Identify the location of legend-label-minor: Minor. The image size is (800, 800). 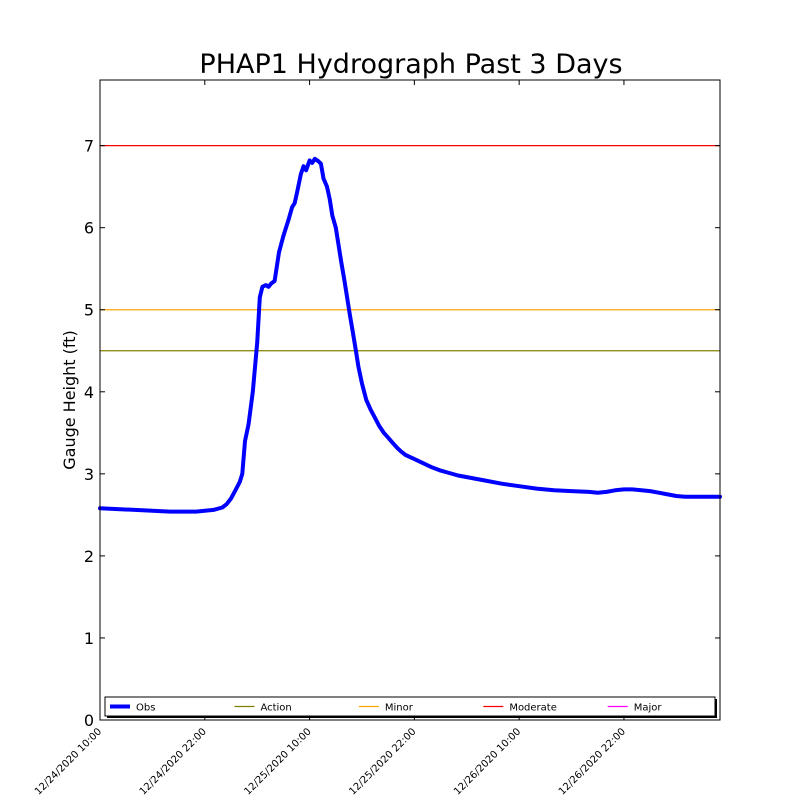
(399, 708).